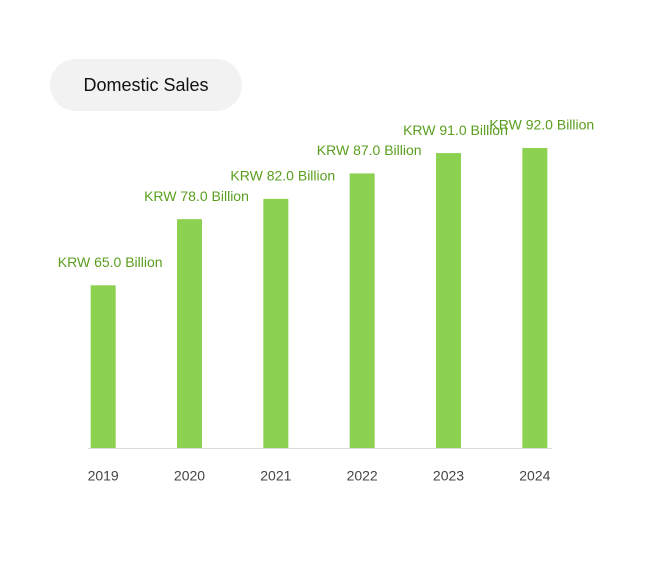 The image size is (649, 584). What do you see at coordinates (455, 130) in the screenshot?
I see `value-label: KRW 91.0 Billion` at bounding box center [455, 130].